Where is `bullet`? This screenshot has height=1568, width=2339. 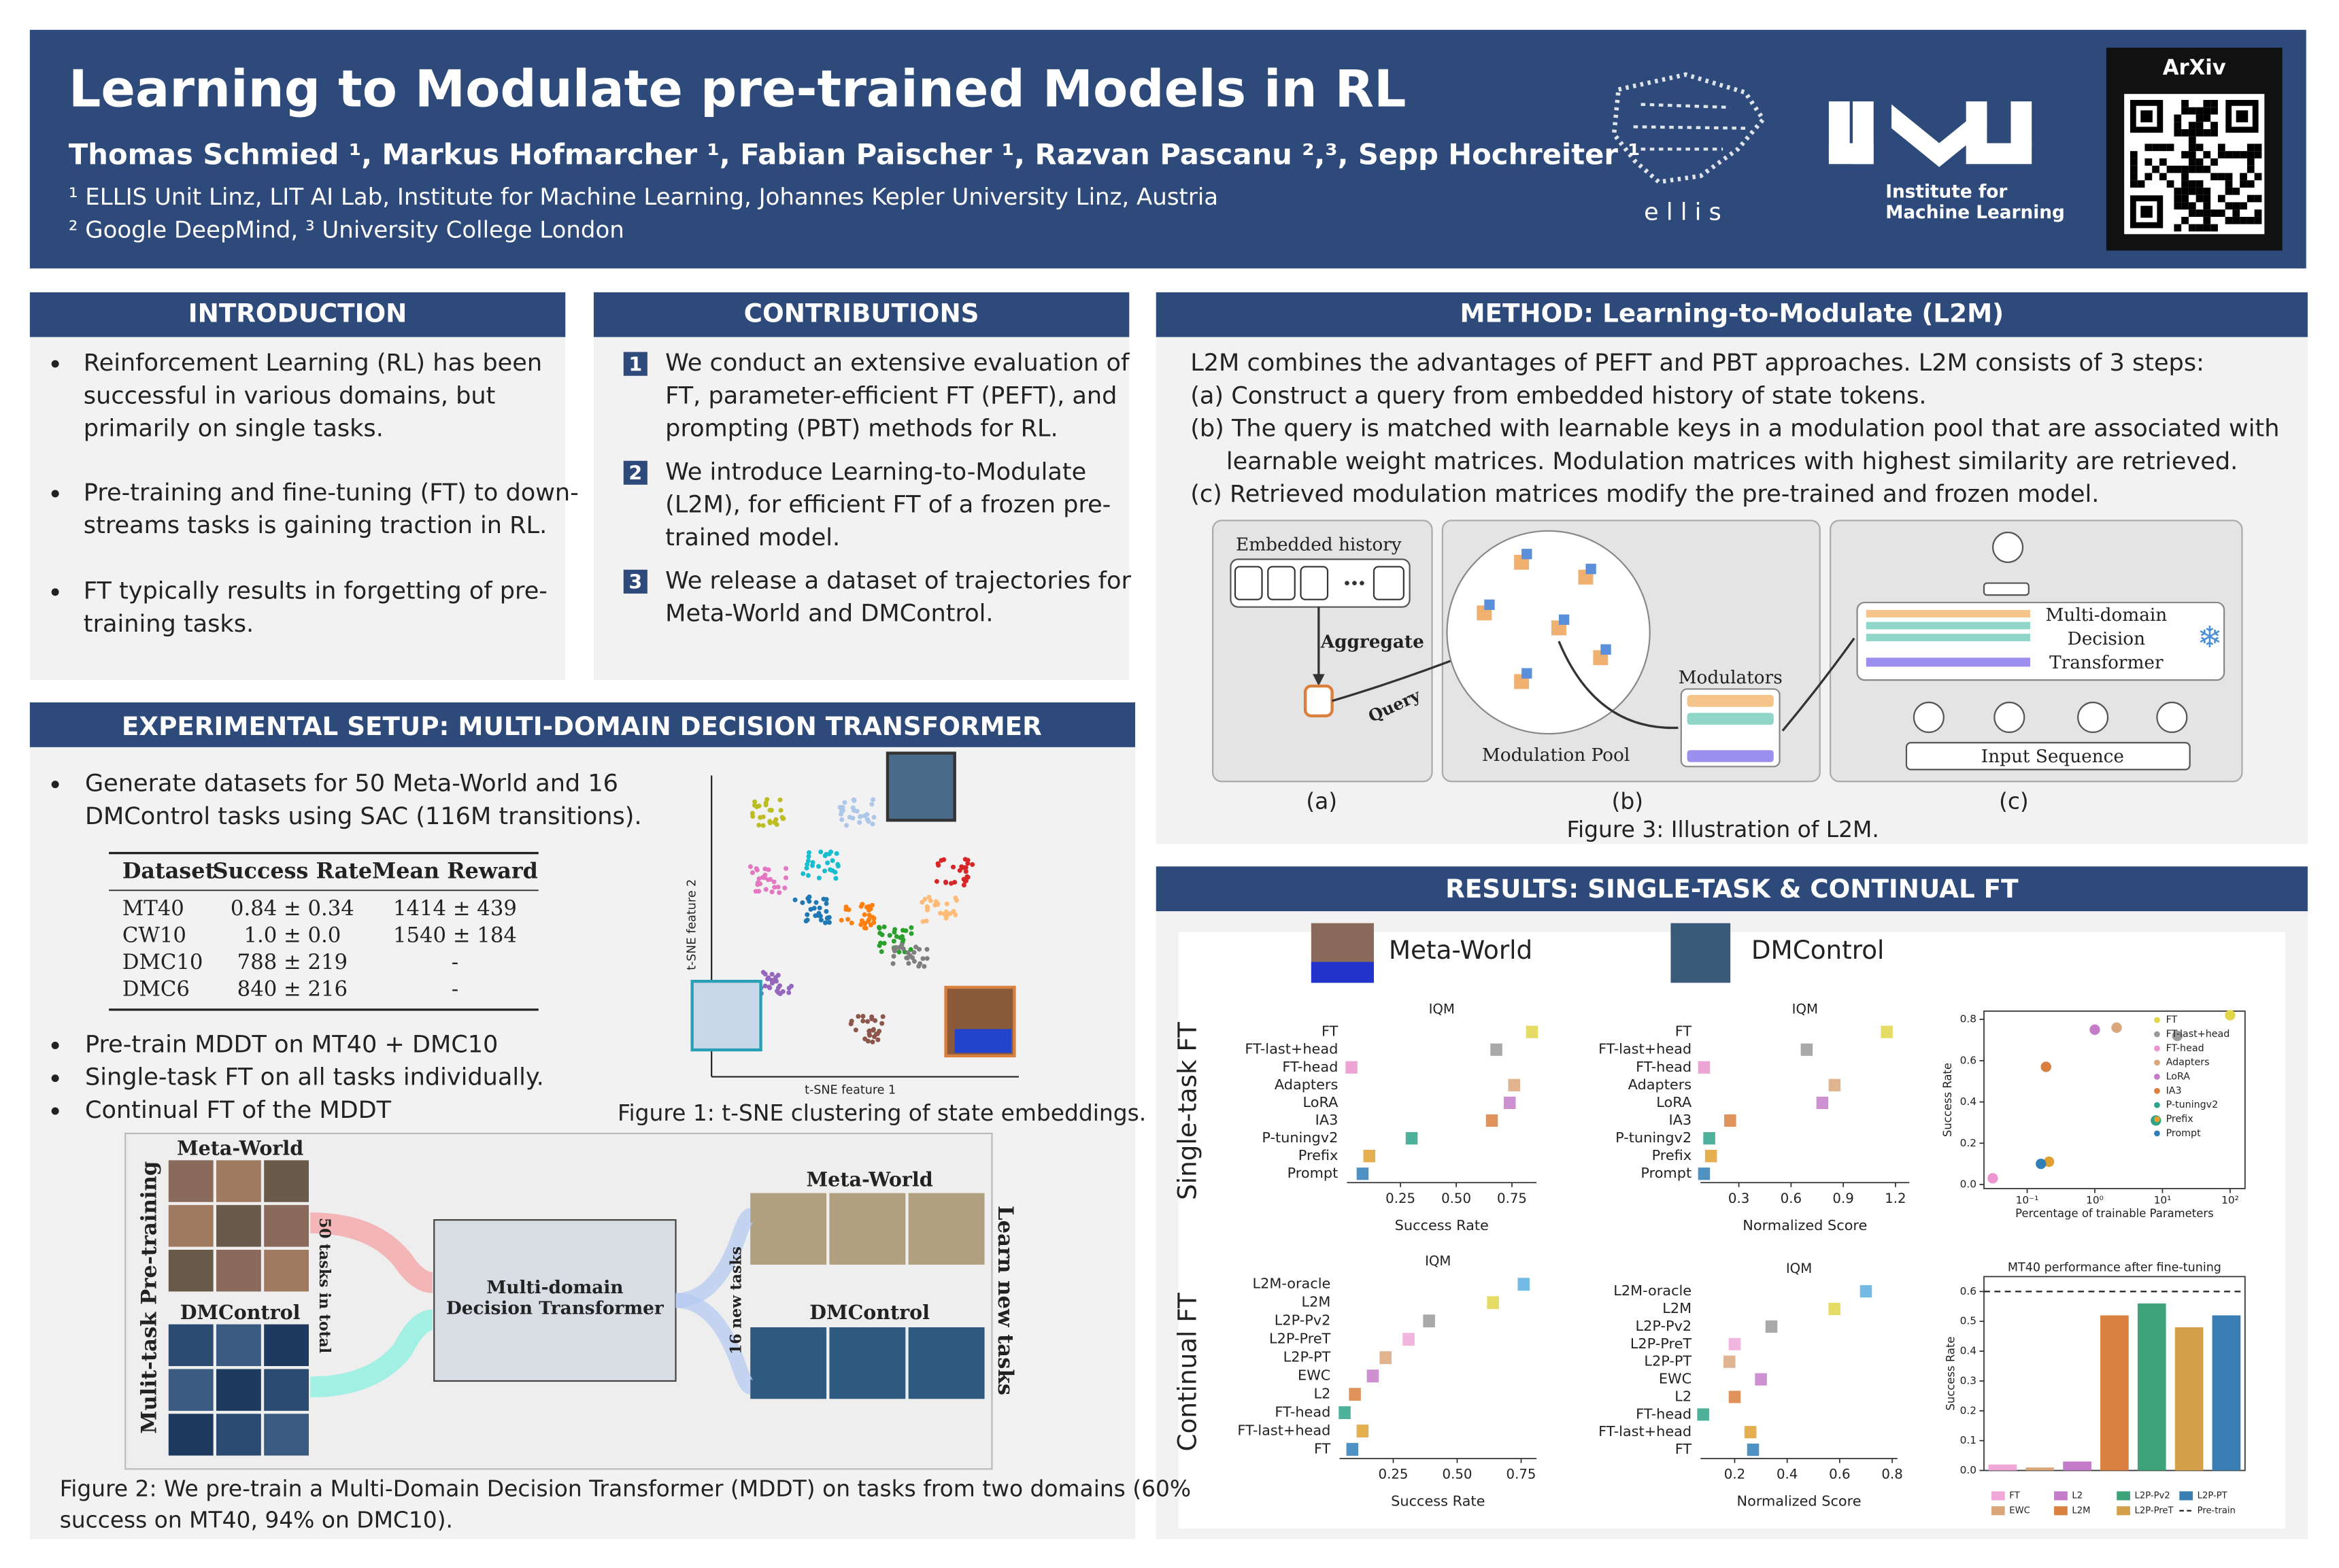
bullet is located at coordinates (55, 1111).